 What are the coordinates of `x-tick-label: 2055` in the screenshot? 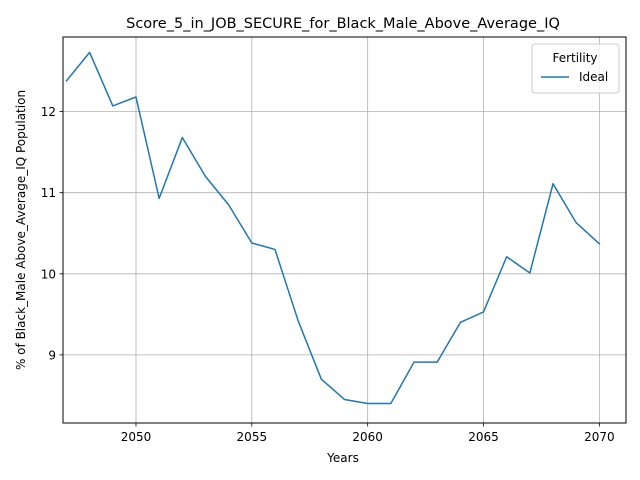 It's located at (252, 437).